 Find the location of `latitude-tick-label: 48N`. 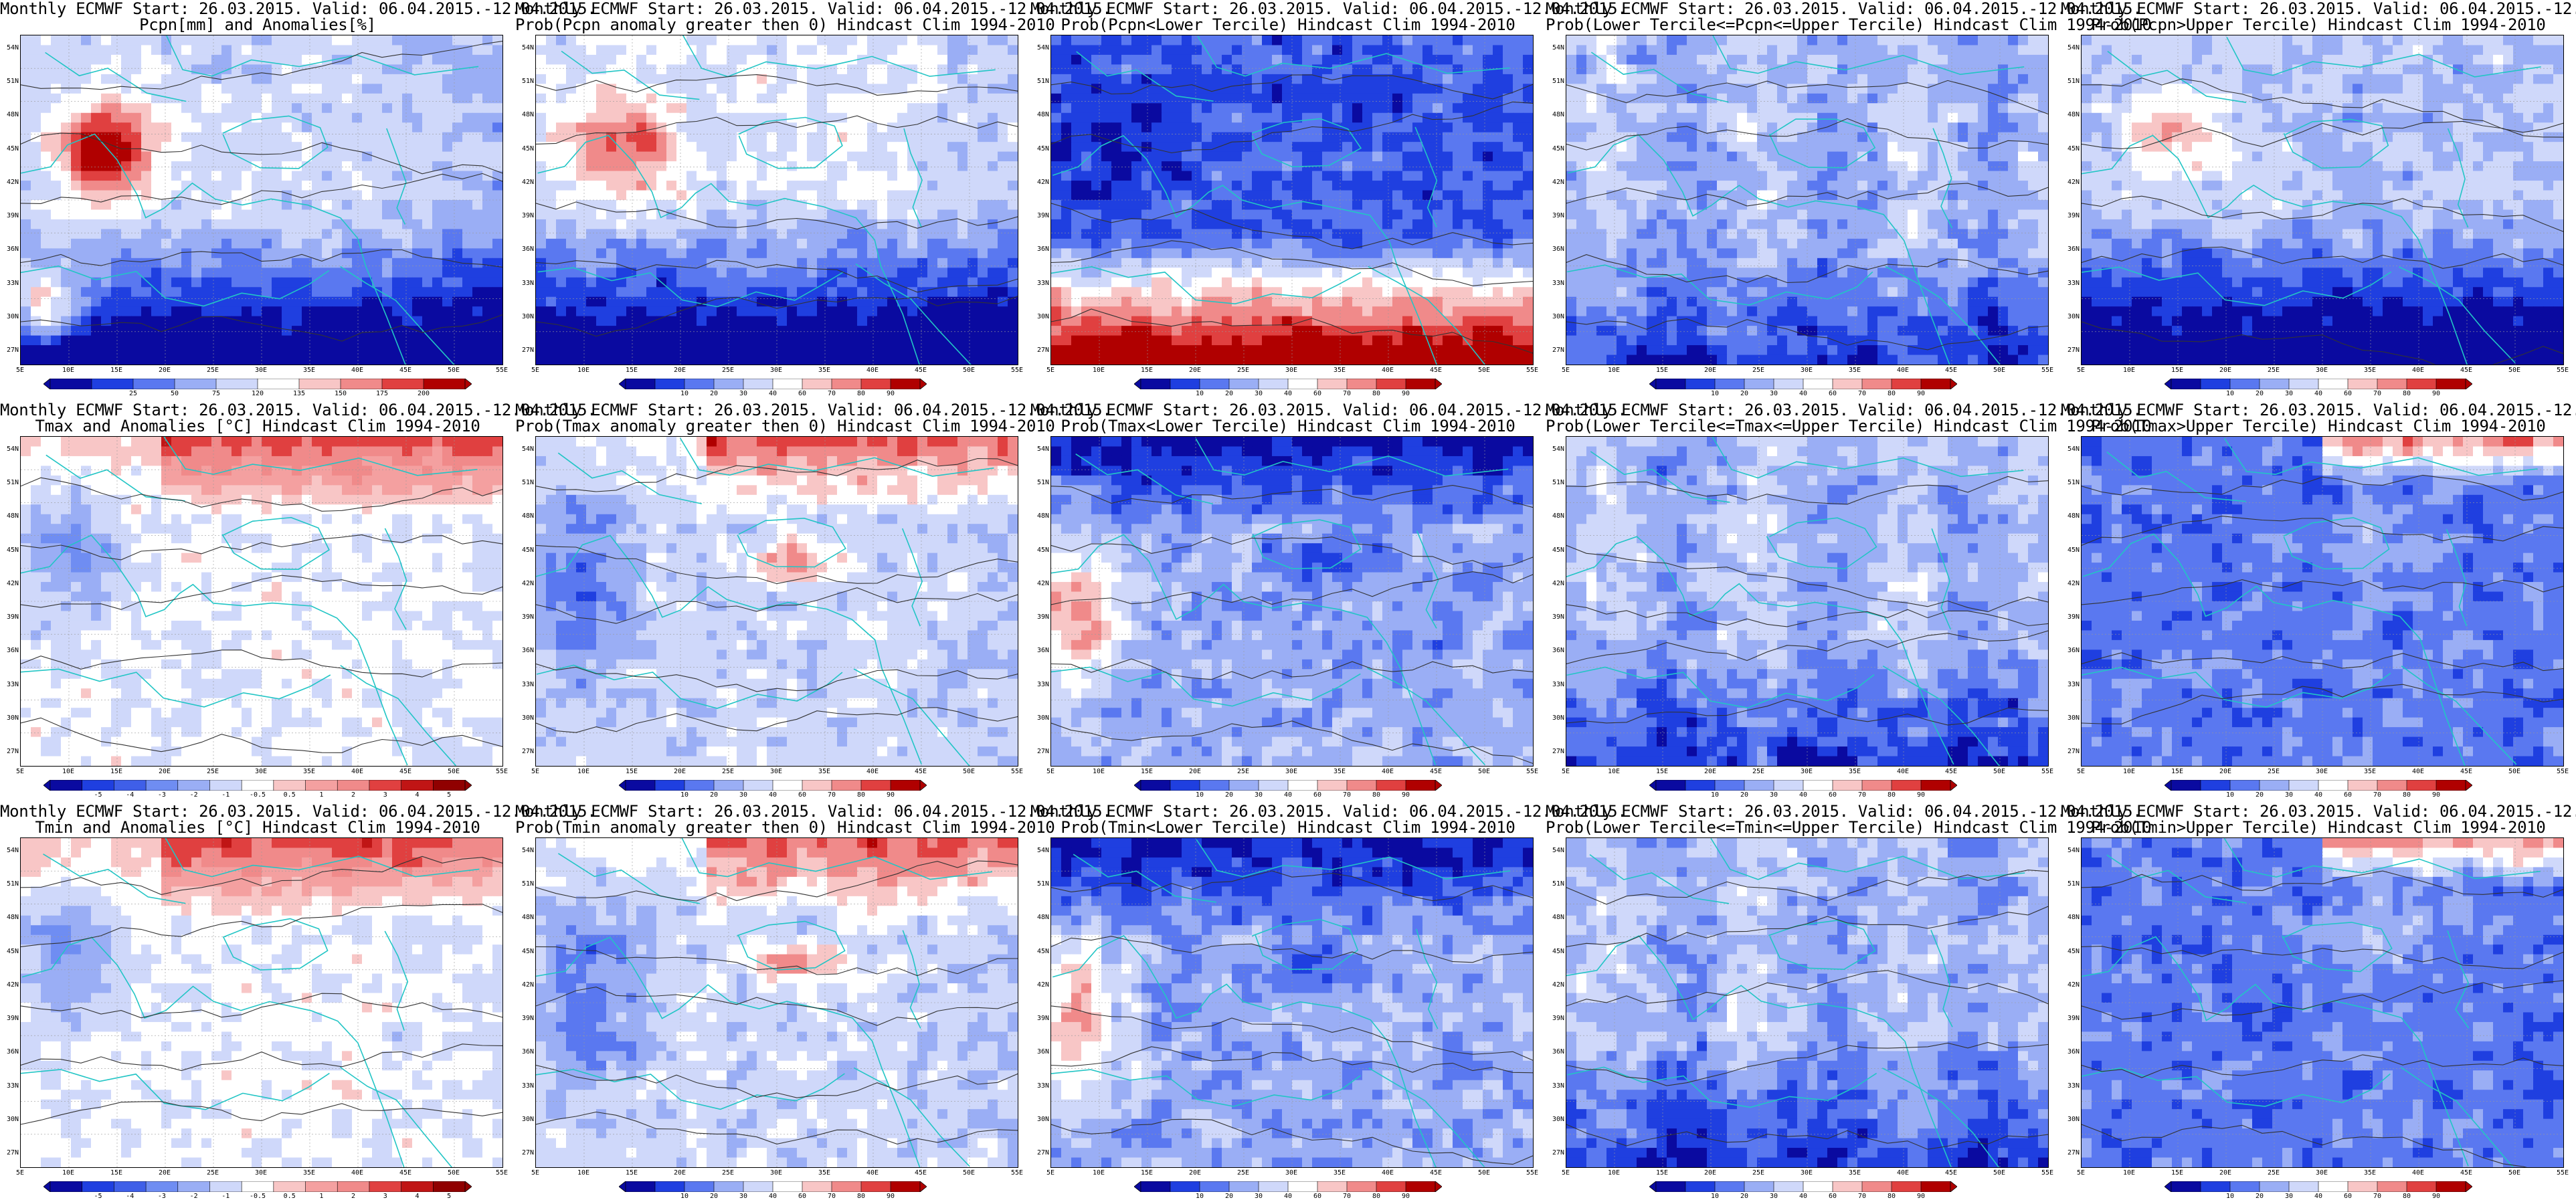

latitude-tick-label: 48N is located at coordinates (528, 516).